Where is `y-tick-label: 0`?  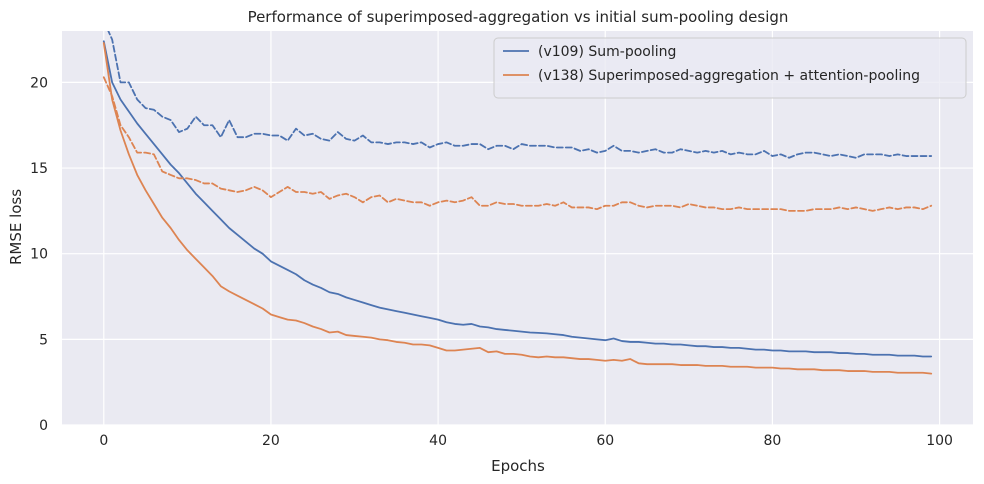
y-tick-label: 0 is located at coordinates (43, 426).